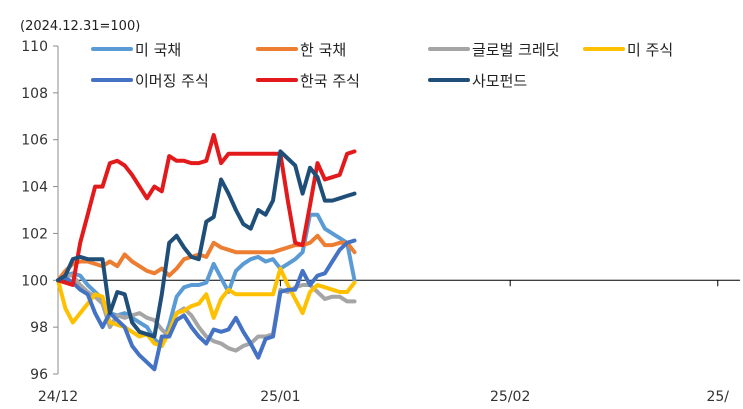  Describe the element at coordinates (323, 50) in the screenshot. I see `legend-label-2: 한 국채` at that location.